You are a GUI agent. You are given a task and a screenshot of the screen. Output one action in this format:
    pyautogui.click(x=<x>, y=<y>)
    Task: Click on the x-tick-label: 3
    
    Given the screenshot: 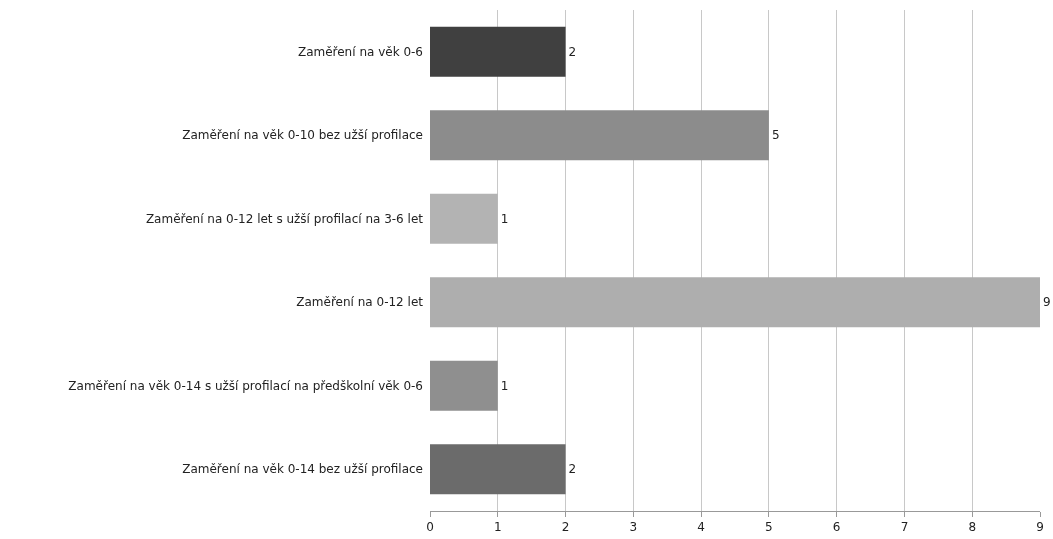 What is the action you would take?
    pyautogui.click(x=633, y=527)
    